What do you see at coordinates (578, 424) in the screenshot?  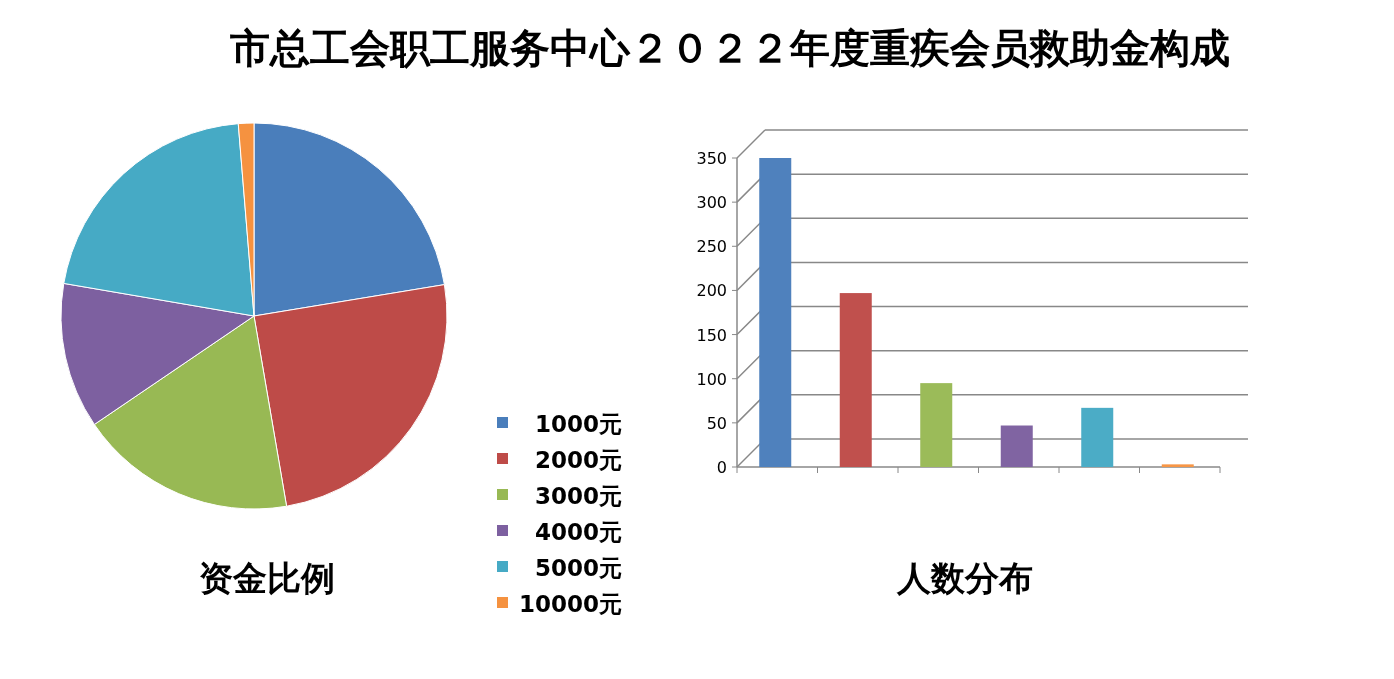 I see `legend-label: 1000元` at bounding box center [578, 424].